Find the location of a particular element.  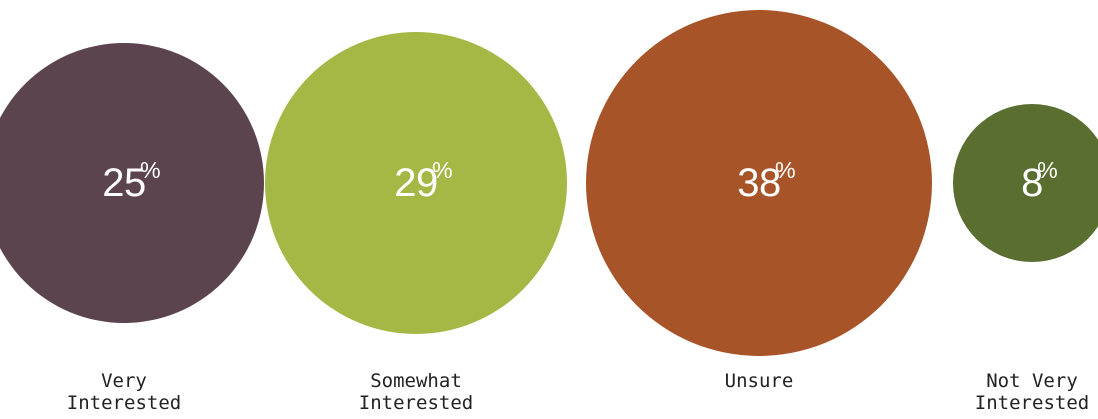

bubble-3: 8% is located at coordinates (1025, 183).